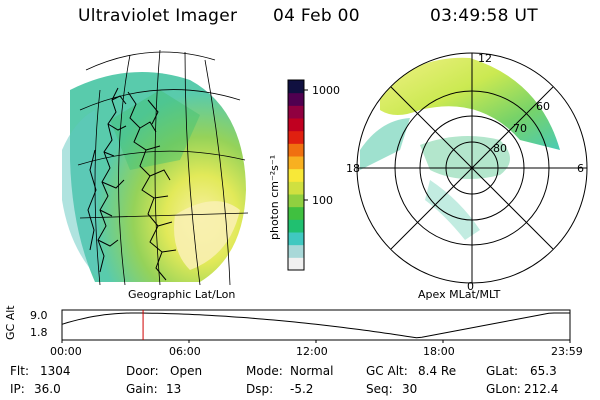  What do you see at coordinates (186, 371) in the screenshot?
I see `door-value: Open` at bounding box center [186, 371].